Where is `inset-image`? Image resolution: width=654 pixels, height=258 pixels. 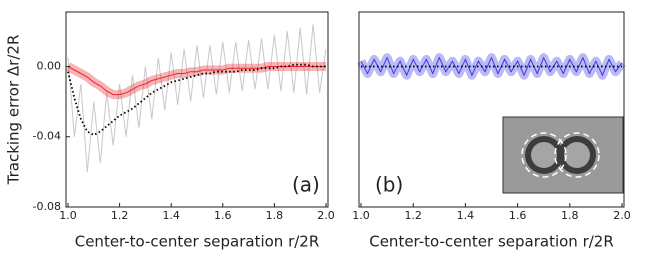 inset-image is located at coordinates (563, 155).